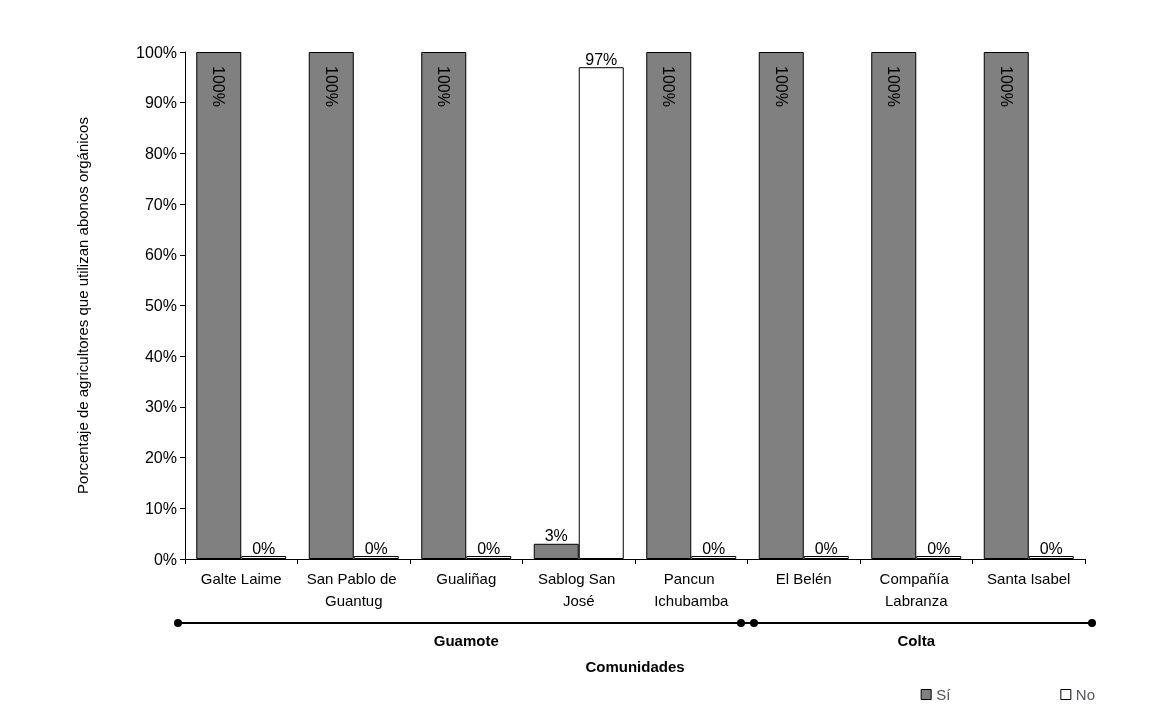 Image resolution: width=1160 pixels, height=709 pixels. I want to click on x-tick-label: Galte Laime, so click(241, 578).